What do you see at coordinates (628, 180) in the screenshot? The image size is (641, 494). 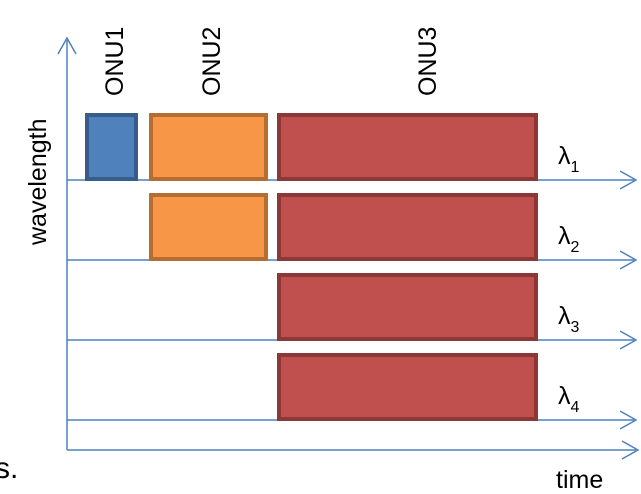 I see `wavelength-line-1-arrowhead` at bounding box center [628, 180].